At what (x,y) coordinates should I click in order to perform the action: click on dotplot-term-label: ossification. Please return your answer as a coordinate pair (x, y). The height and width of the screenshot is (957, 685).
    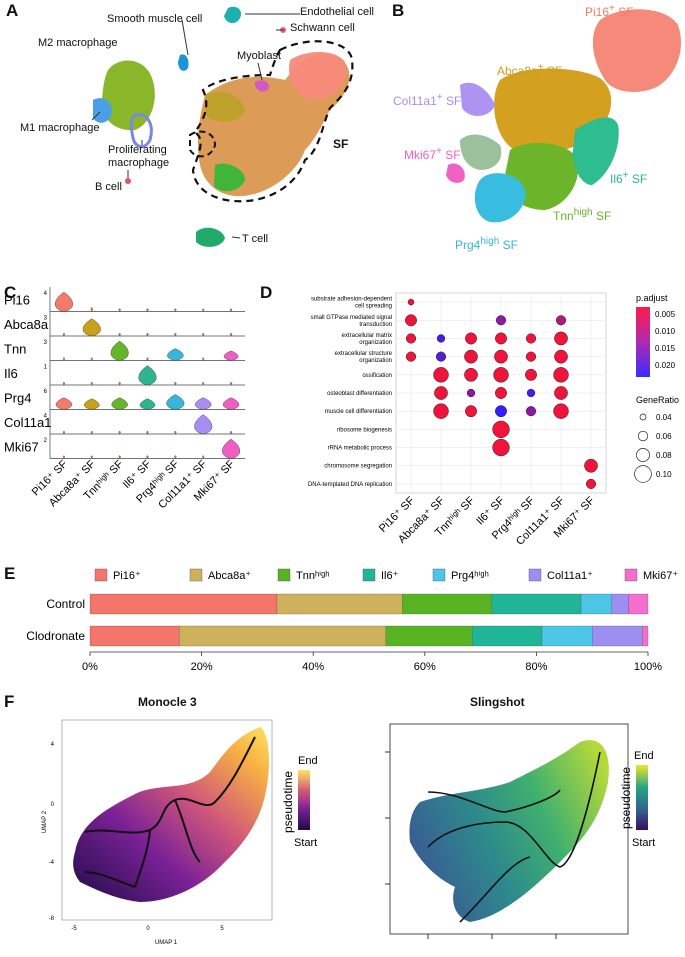
    Looking at the image, I should click on (377, 376).